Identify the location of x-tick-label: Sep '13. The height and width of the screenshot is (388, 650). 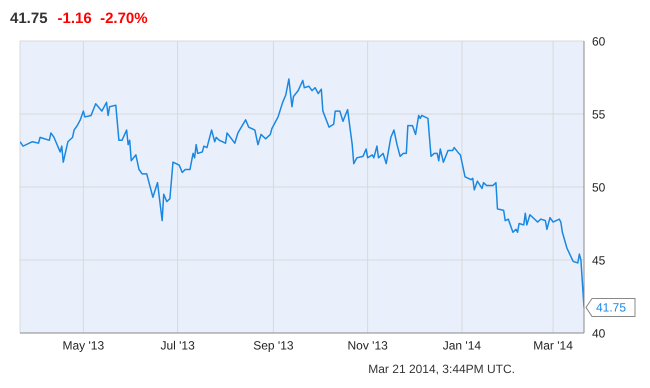
(273, 345).